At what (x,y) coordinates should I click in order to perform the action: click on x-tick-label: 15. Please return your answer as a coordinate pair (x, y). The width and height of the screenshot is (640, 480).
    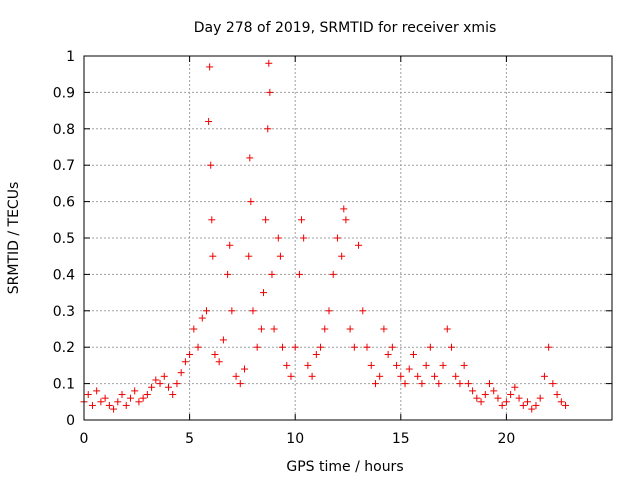
    Looking at the image, I should click on (401, 439).